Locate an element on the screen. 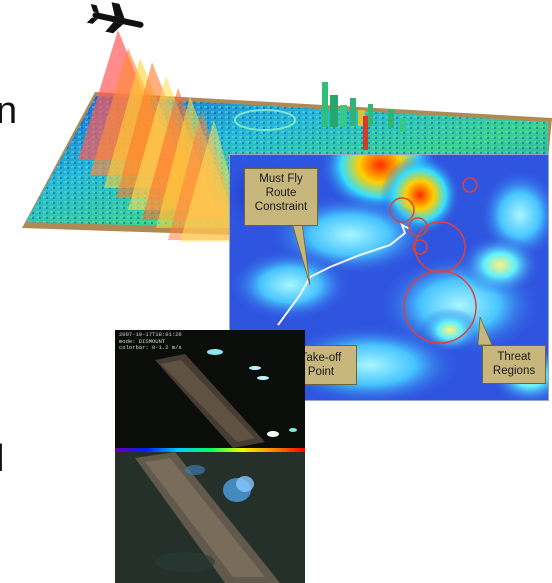 This screenshot has height=583, width=552. must-fly-callout: Must Fly Route Constraint is located at coordinates (281, 197).